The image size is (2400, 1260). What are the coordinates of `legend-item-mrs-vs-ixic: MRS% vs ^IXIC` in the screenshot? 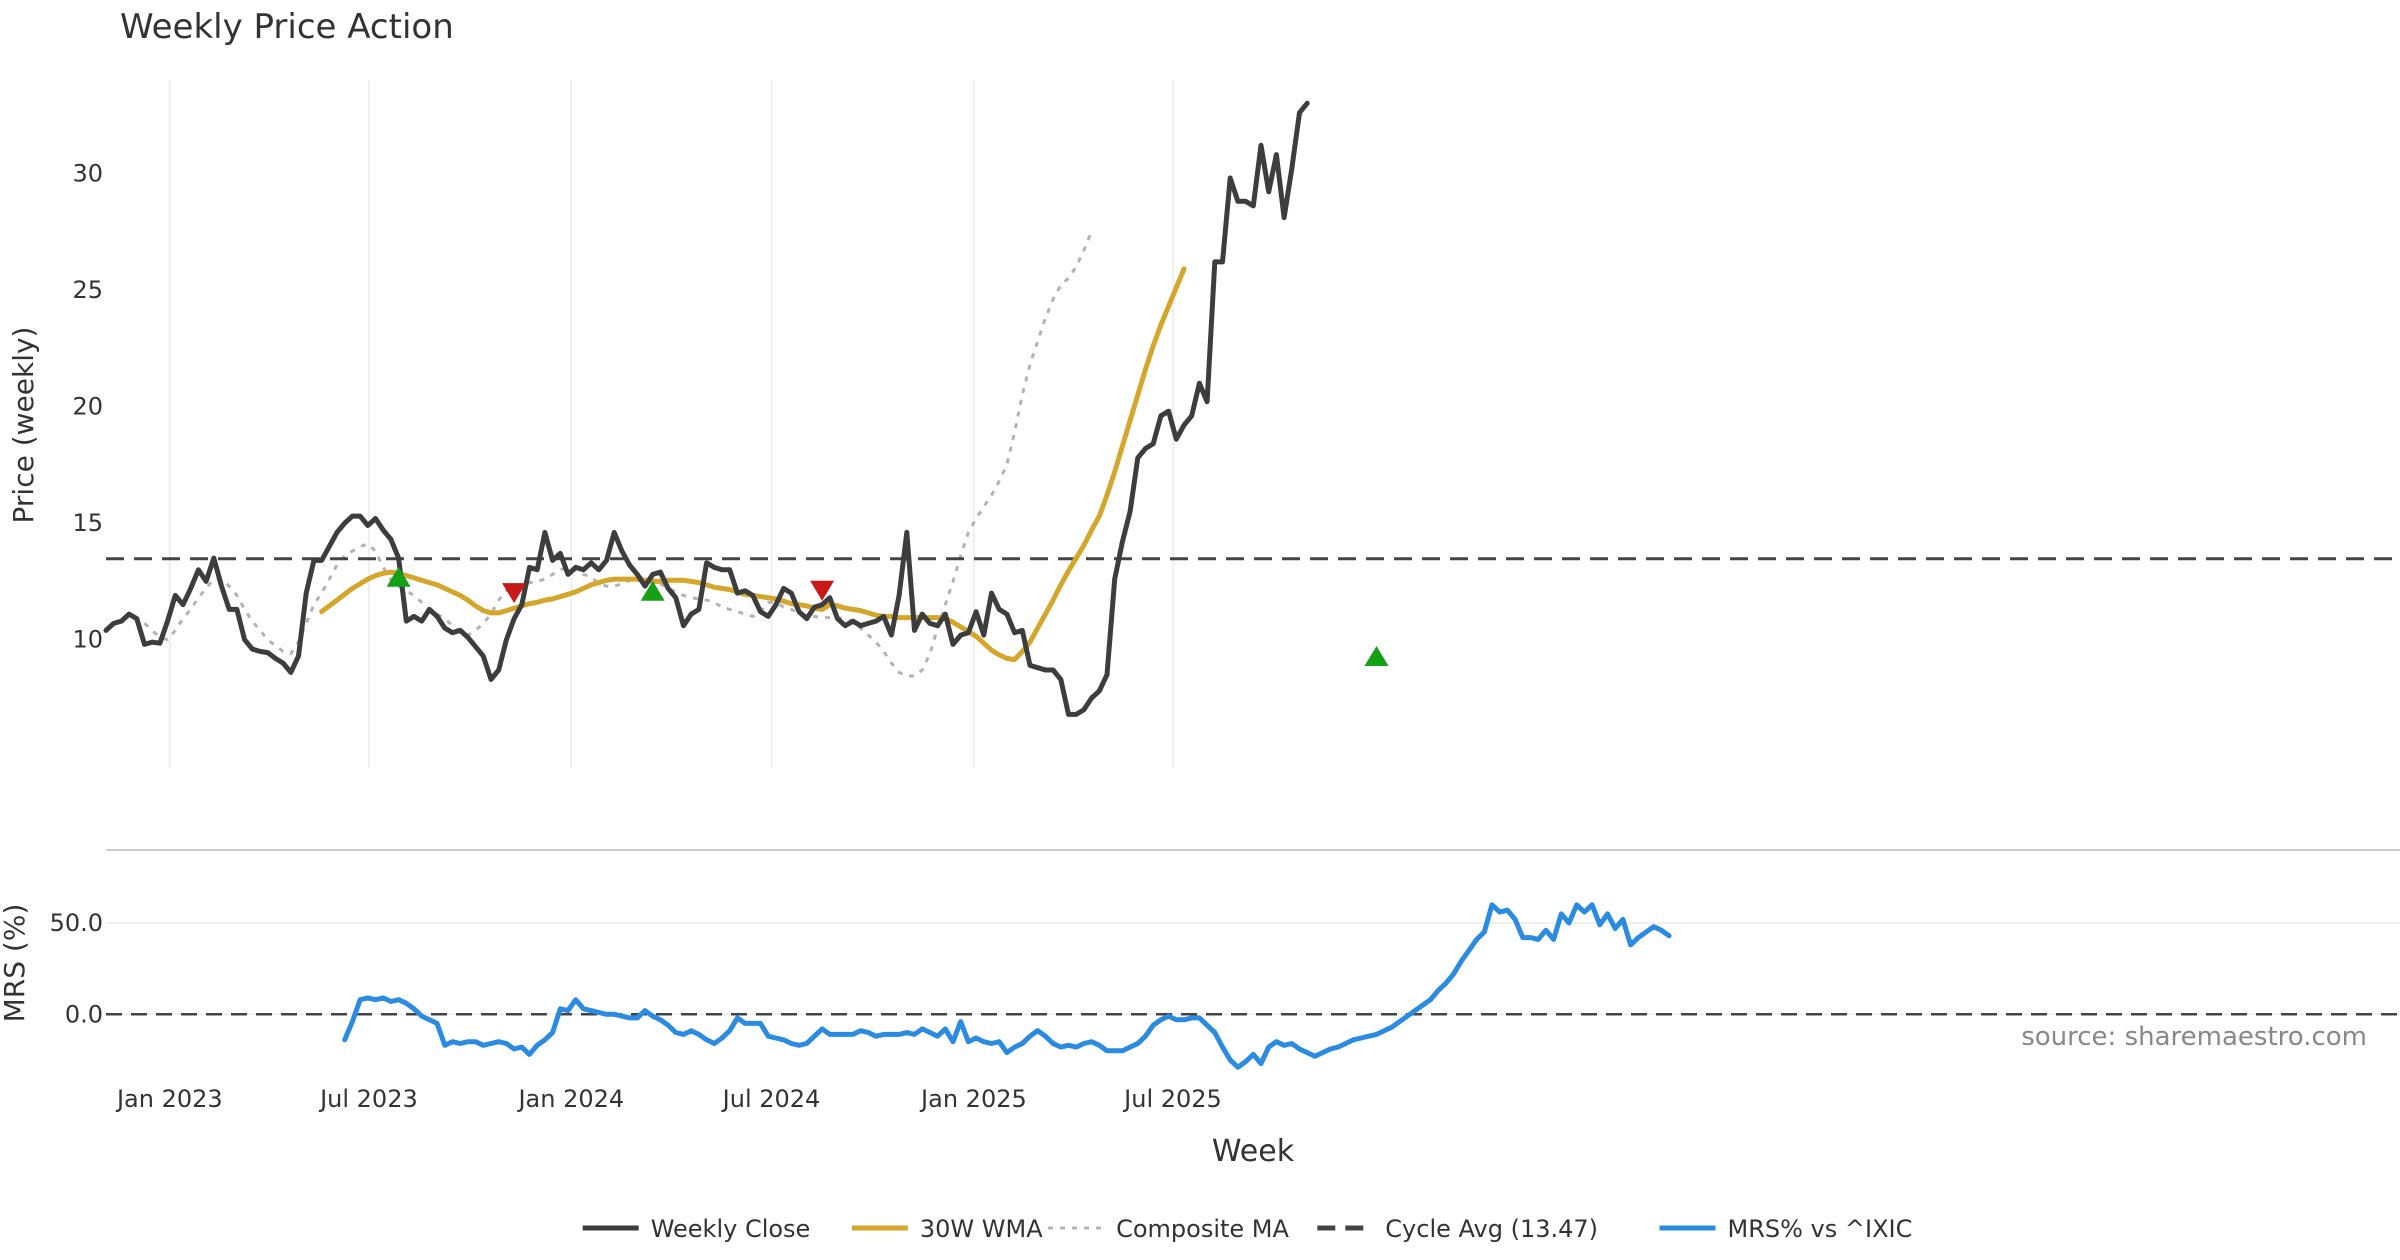 It's located at (1786, 1229).